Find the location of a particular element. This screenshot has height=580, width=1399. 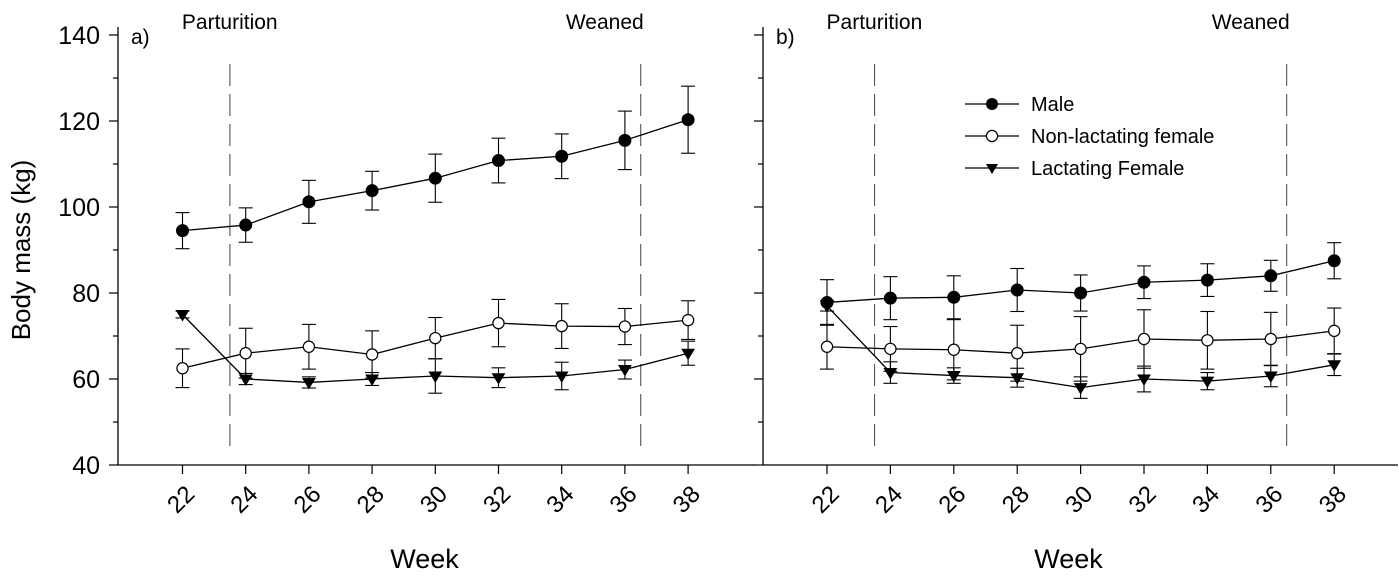

legend-marker-male is located at coordinates (992, 104).